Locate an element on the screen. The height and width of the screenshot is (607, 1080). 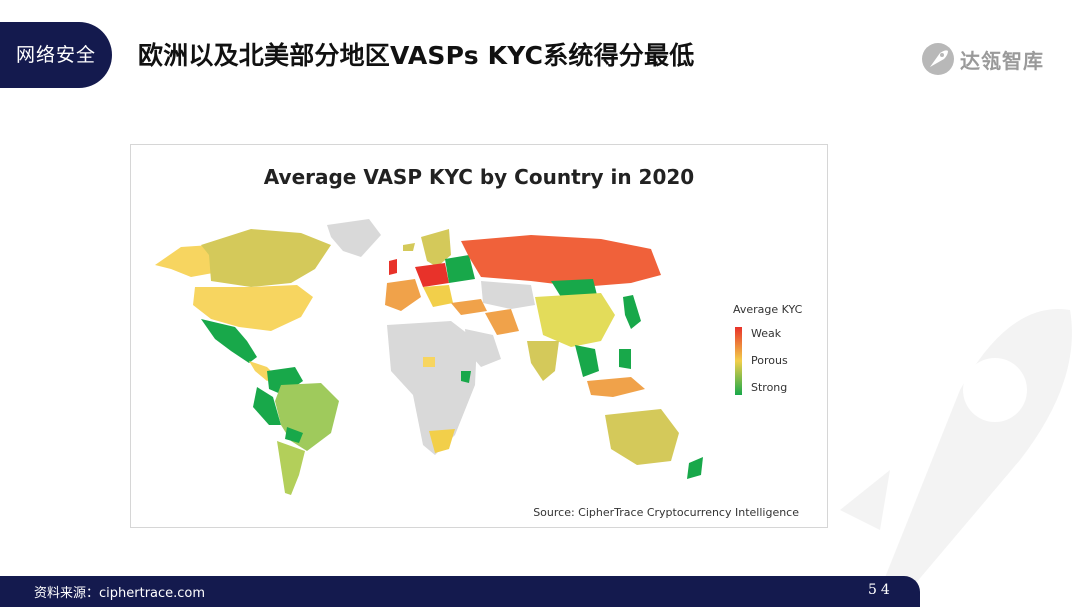
alaska is located at coordinates (184, 261).